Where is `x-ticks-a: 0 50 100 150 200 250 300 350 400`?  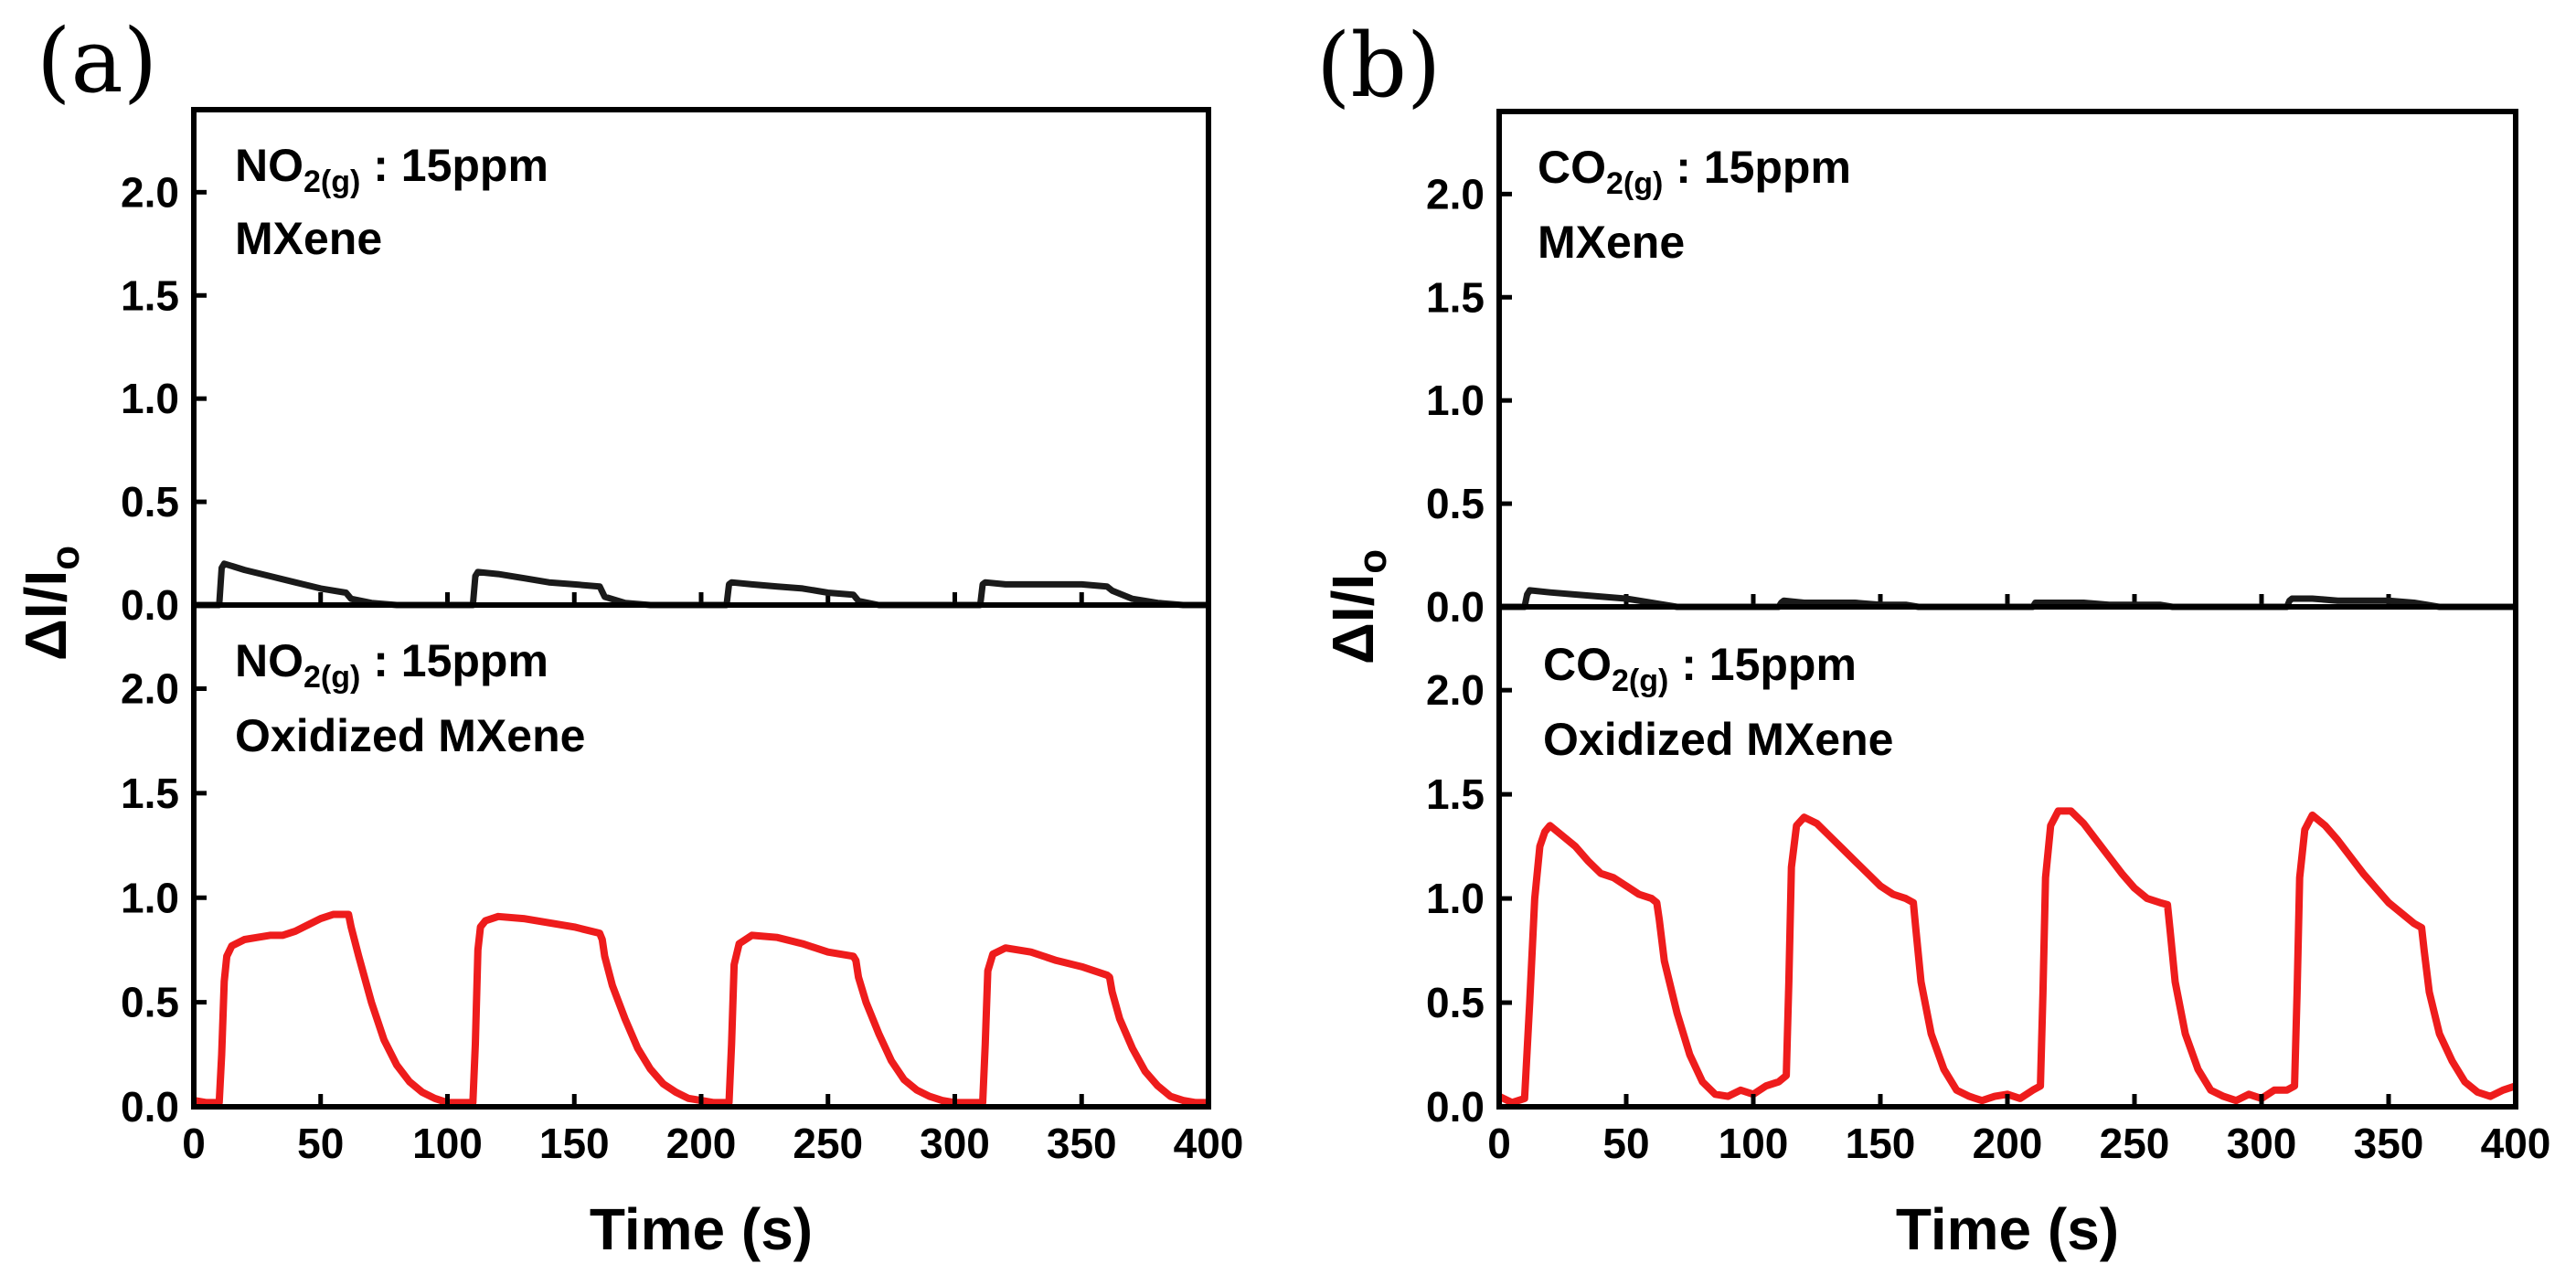
x-ticks-a: 0 50 100 150 200 250 300 350 400 is located at coordinates (712, 1130).